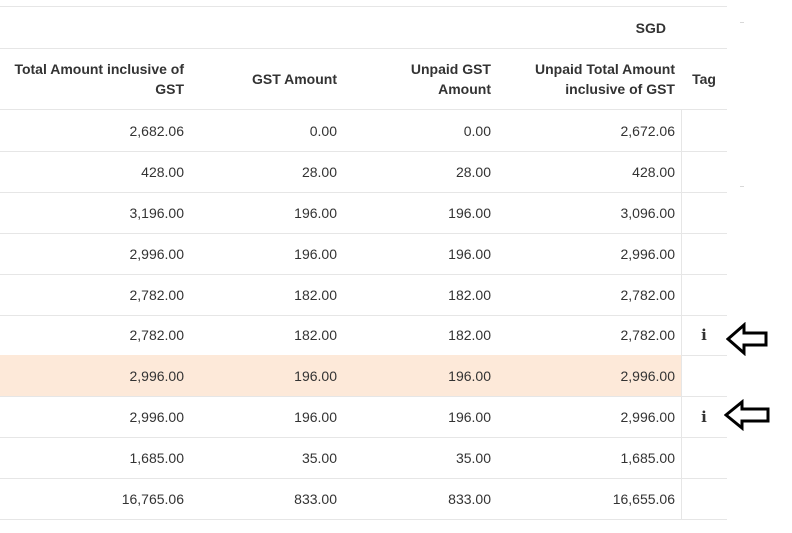 The width and height of the screenshot is (792, 533). What do you see at coordinates (363, 131) in the screenshot?
I see `table-row: 2,682.06 0.00 0.00 2,672.06` at bounding box center [363, 131].